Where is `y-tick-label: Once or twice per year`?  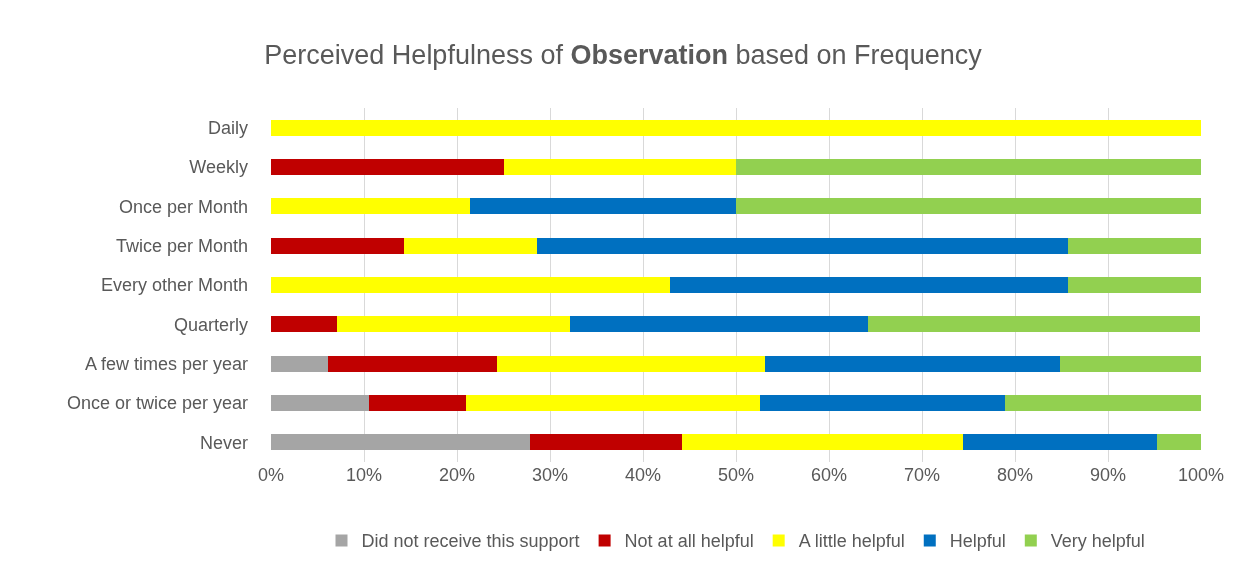 y-tick-label: Once or twice per year is located at coordinates (157, 403).